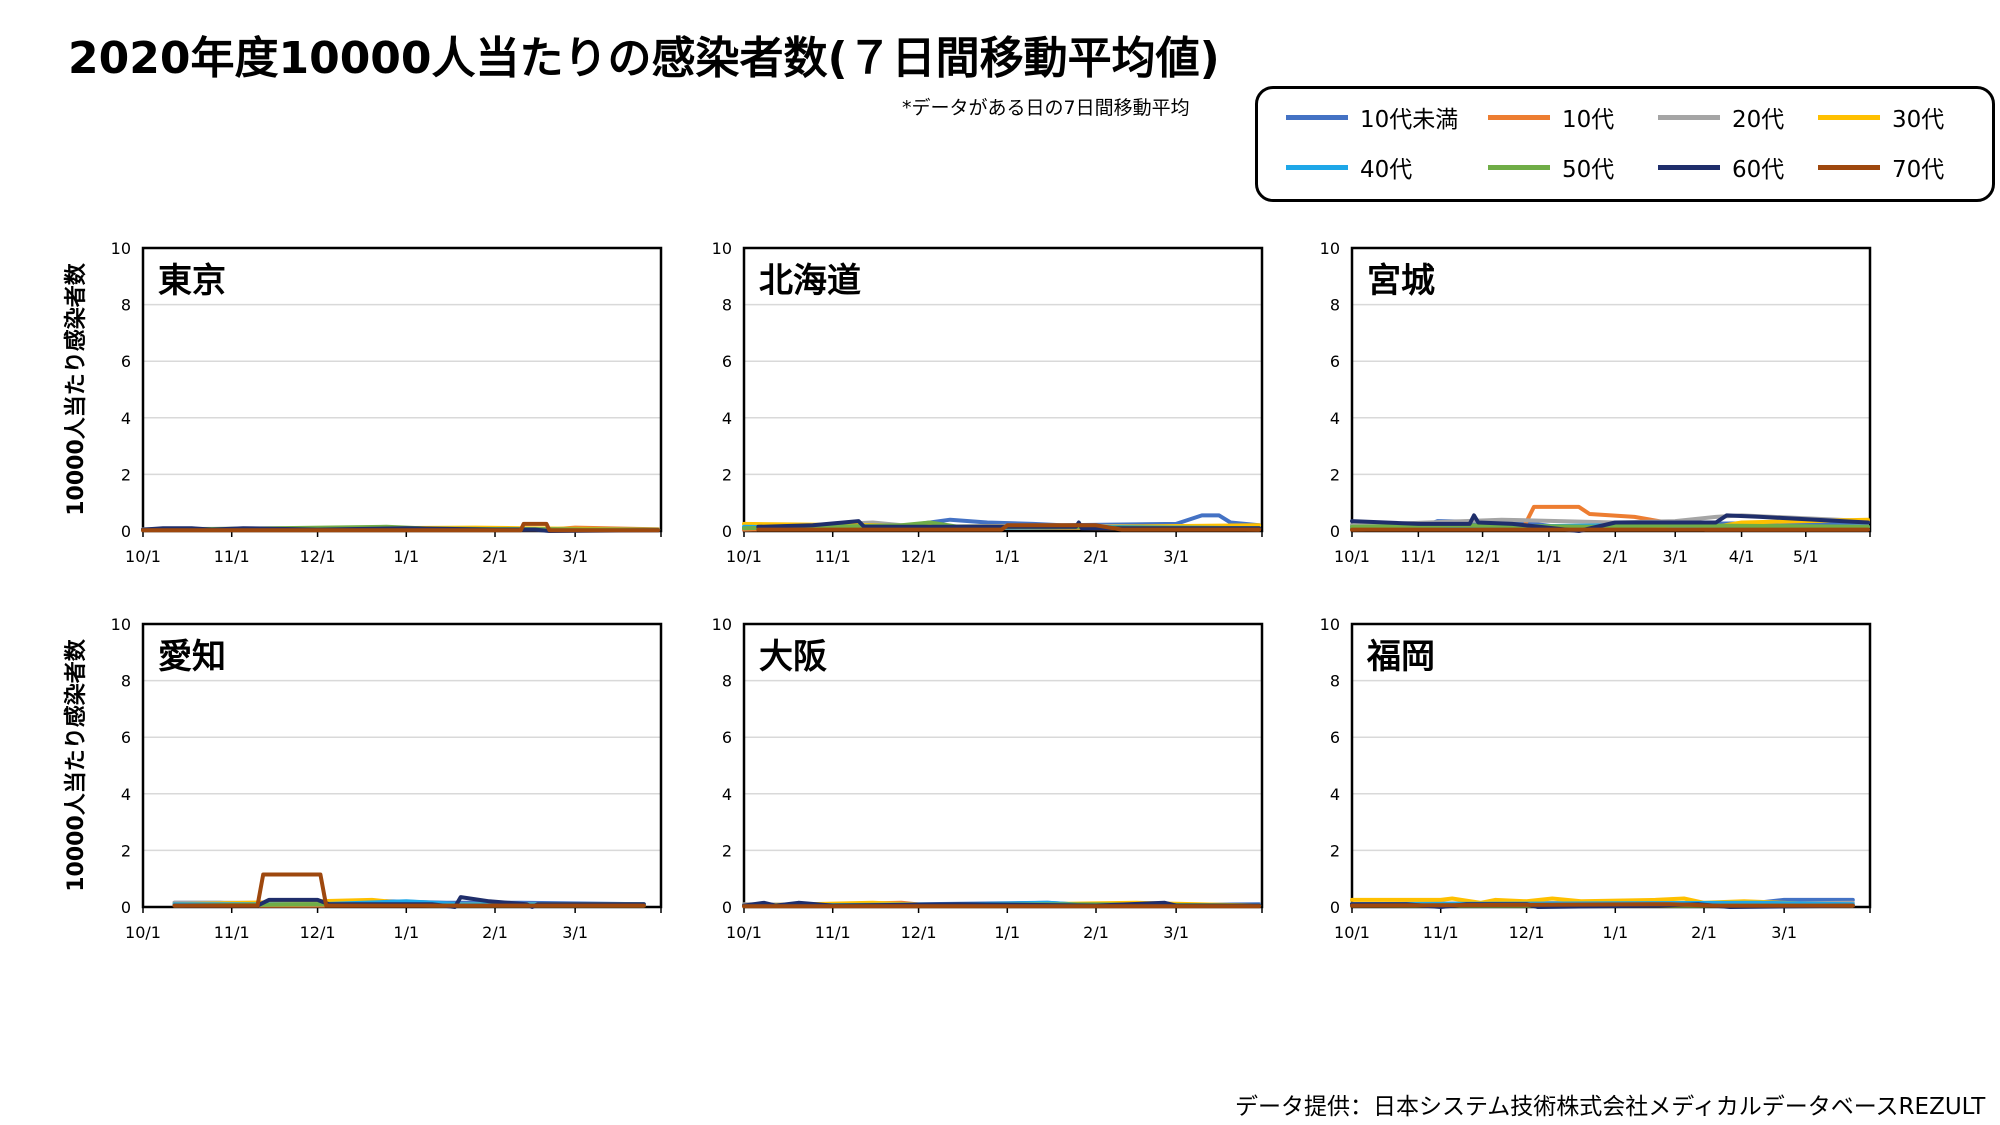  Describe the element at coordinates (1721, 117) in the screenshot. I see `legend-item: 20代` at that location.